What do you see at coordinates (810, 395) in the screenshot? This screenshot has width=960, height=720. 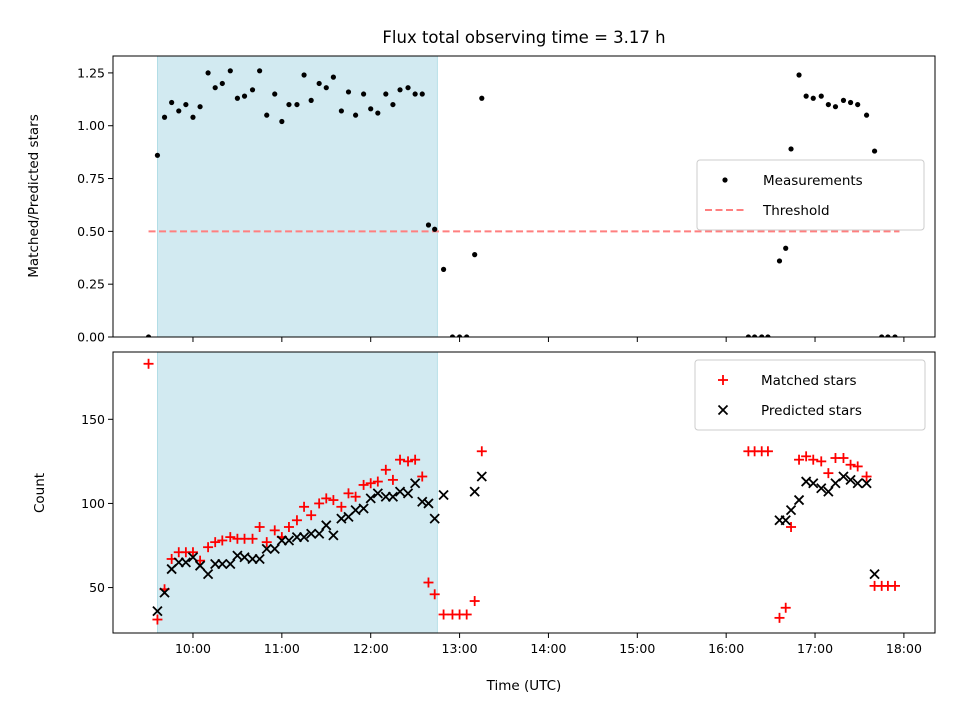 I see `legend-box` at bounding box center [810, 395].